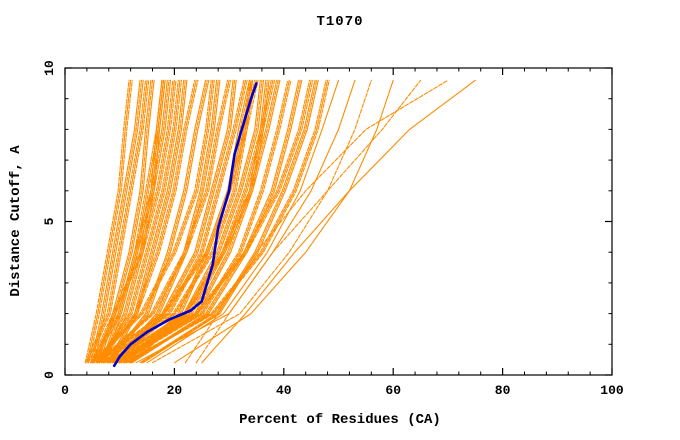 Image resolution: width=680 pixels, height=440 pixels. I want to click on y-tick-label: 10, so click(49, 68).